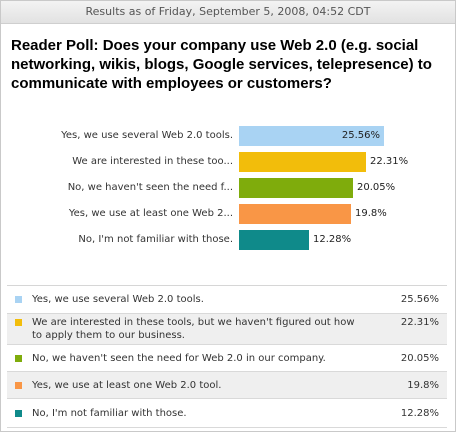 The image size is (456, 432). What do you see at coordinates (147, 135) in the screenshot?
I see `chart-category-label: Yes, we use several Web 2.0 tools.` at bounding box center [147, 135].